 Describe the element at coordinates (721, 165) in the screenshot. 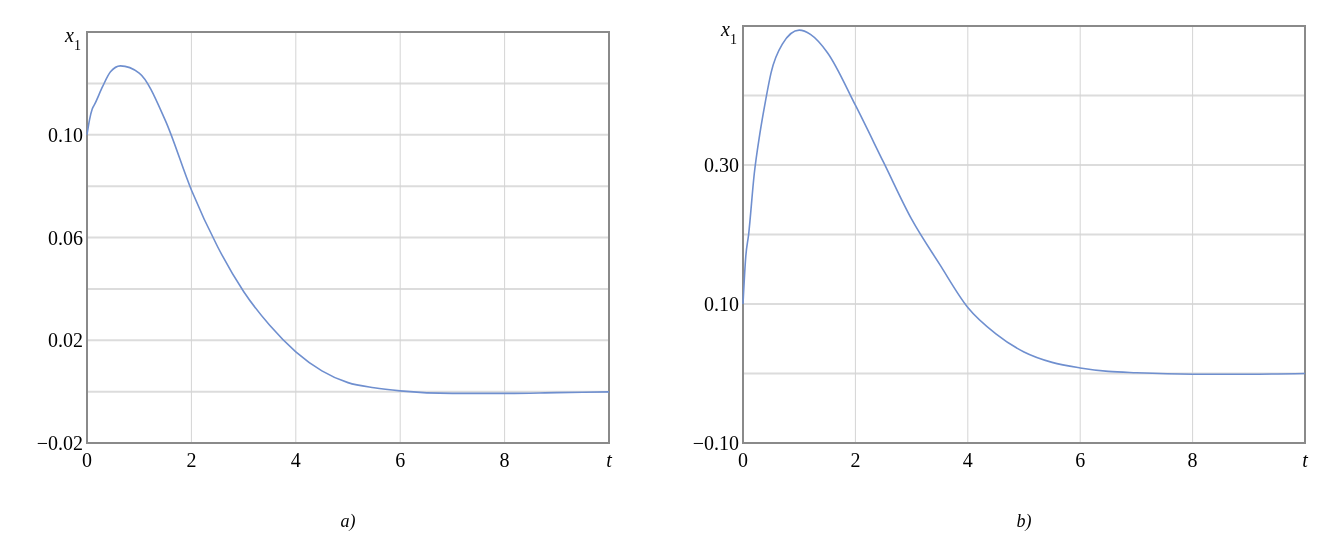

I see `y-tick-label: 0.30` at that location.